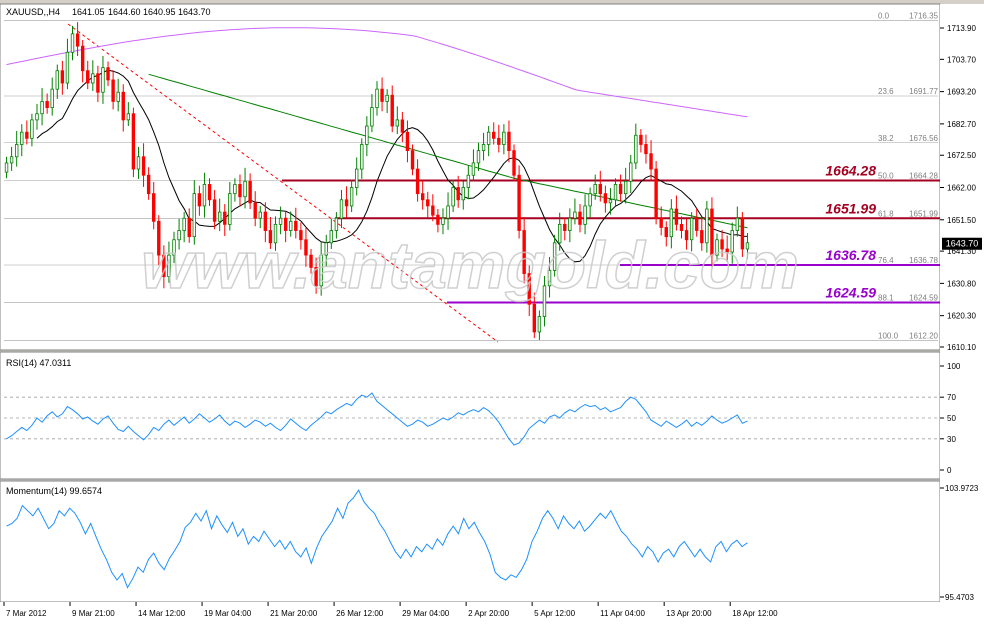 This screenshot has height=624, width=984. What do you see at coordinates (159, 12) in the screenshot?
I see `ohlc-low: 1640.95` at bounding box center [159, 12].